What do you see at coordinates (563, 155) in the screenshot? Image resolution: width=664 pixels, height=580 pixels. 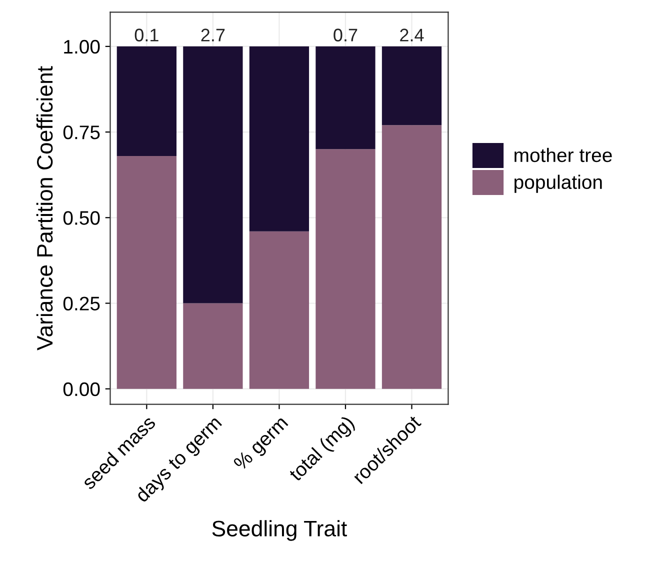 I see `legend-label: mother tree` at bounding box center [563, 155].